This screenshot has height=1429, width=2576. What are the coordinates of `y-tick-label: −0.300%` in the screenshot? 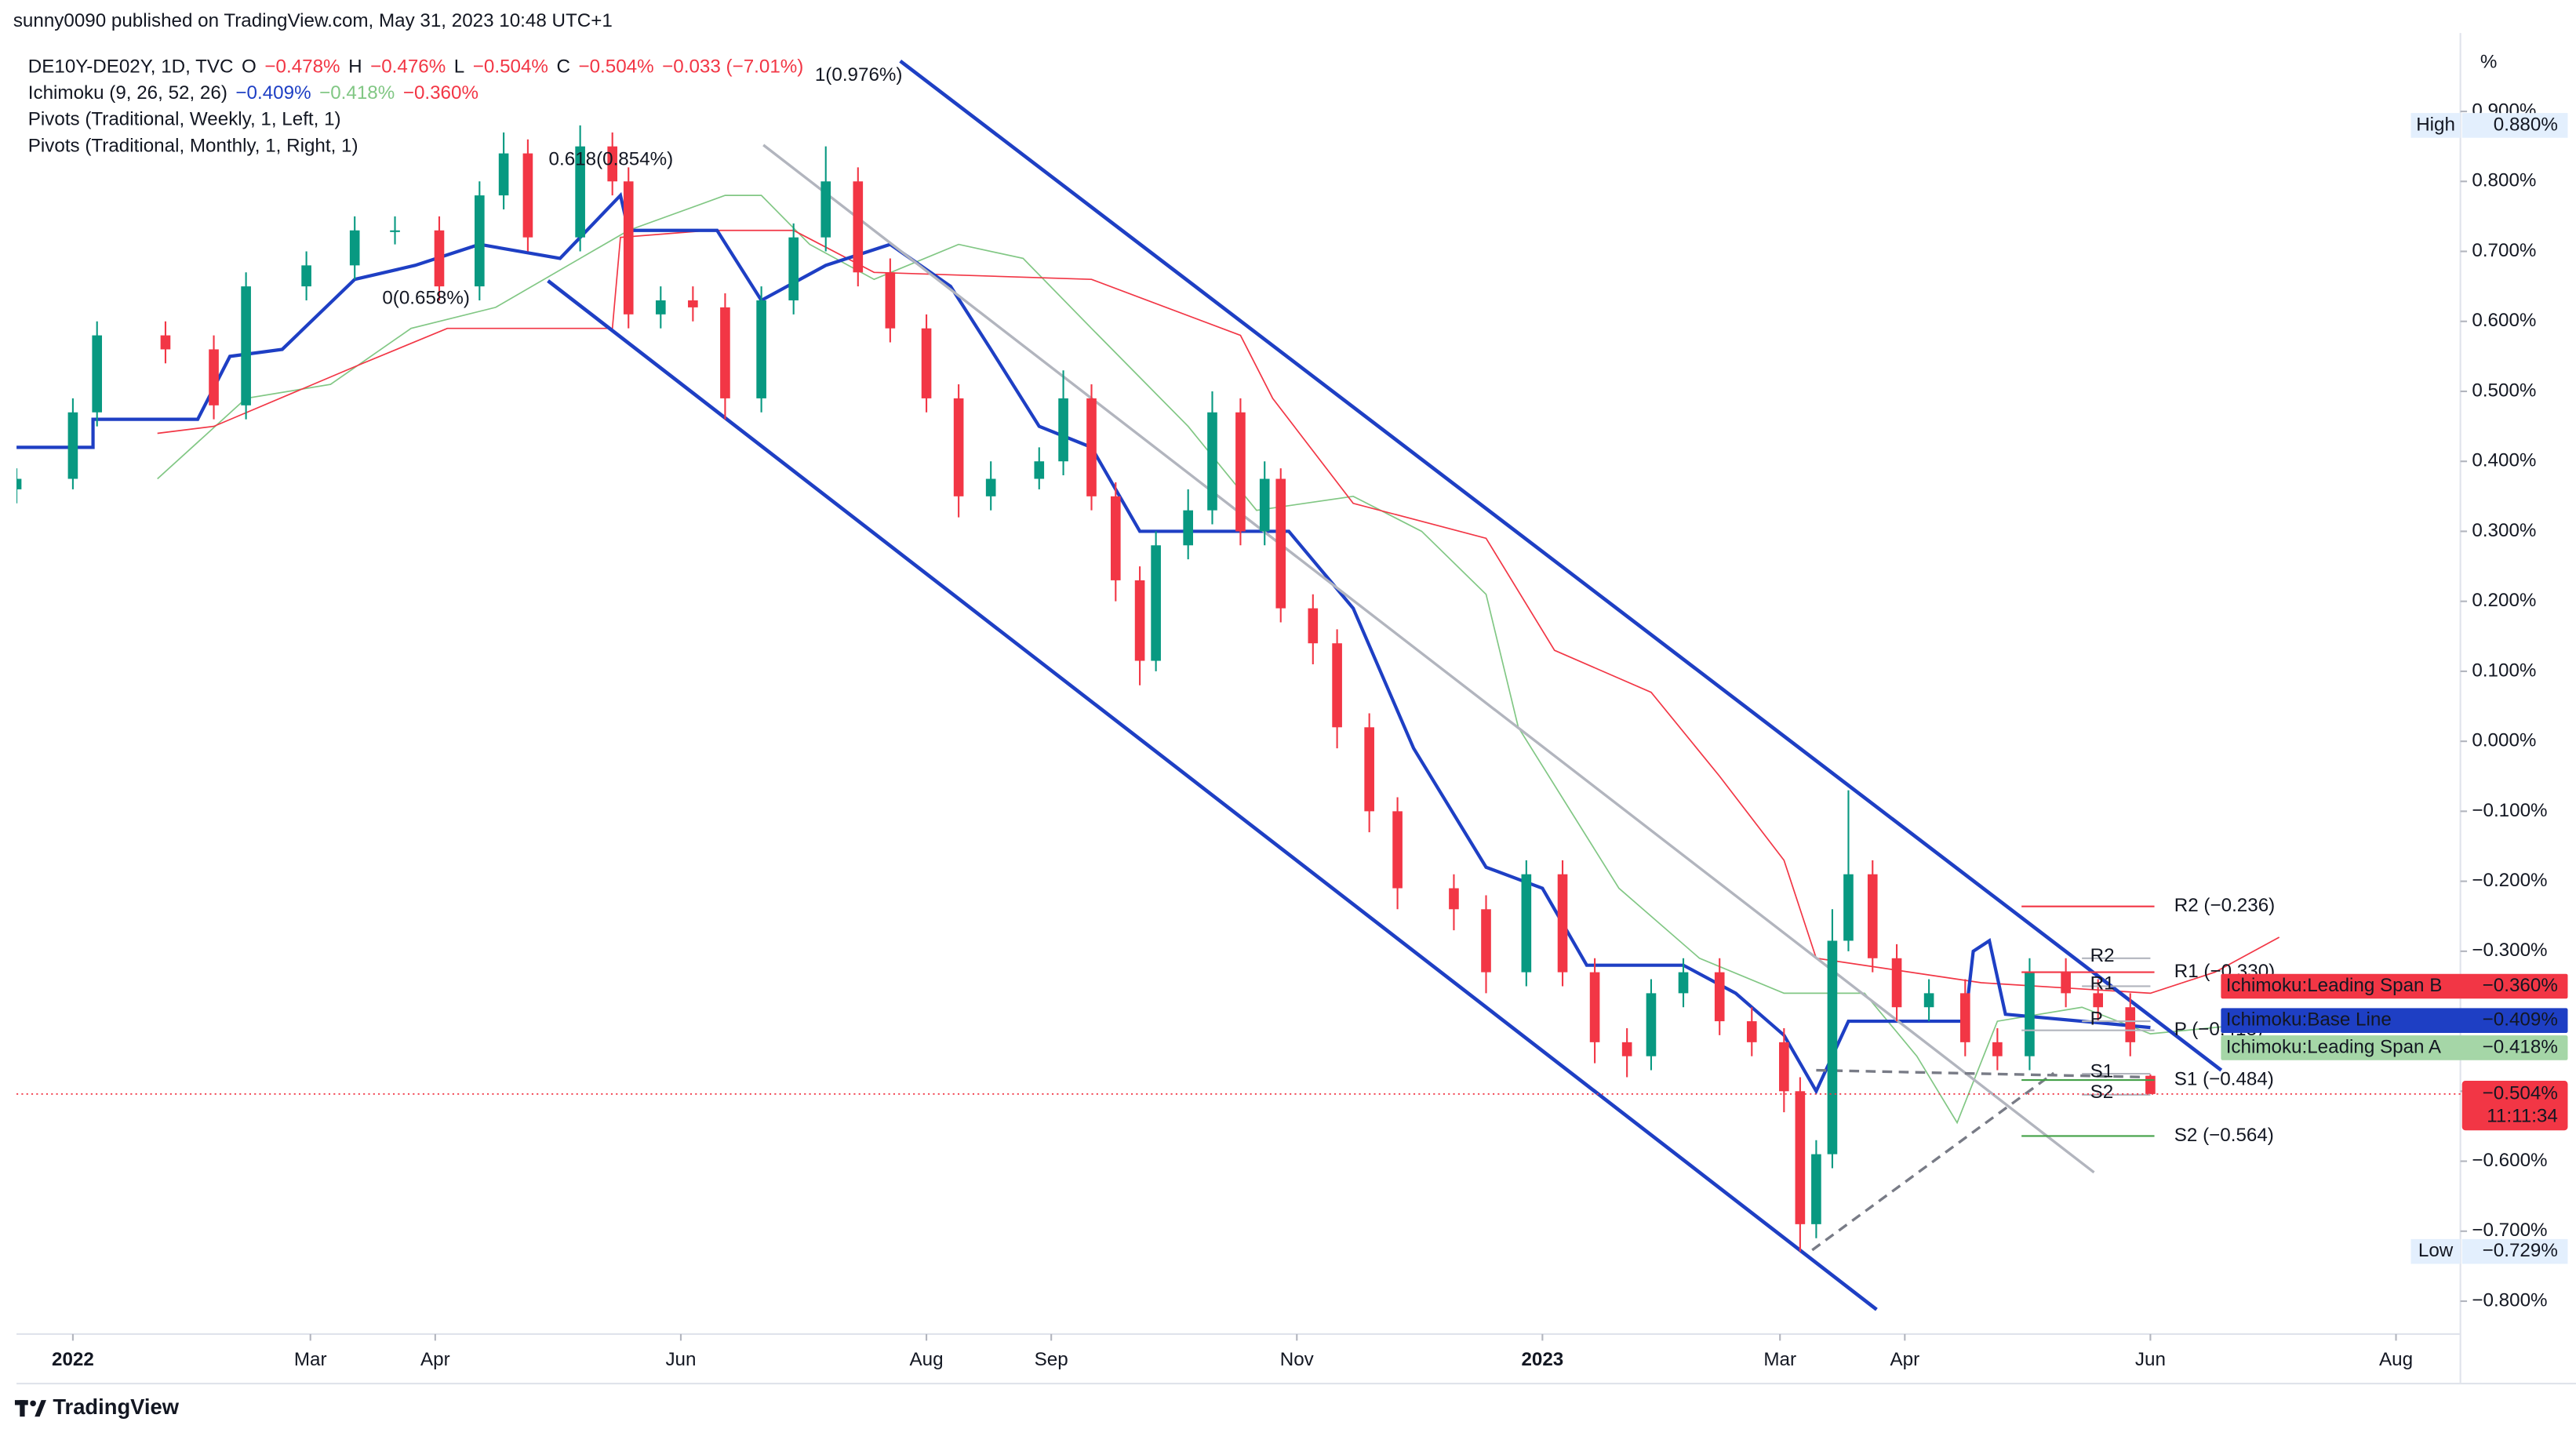 It's located at (2509, 950).